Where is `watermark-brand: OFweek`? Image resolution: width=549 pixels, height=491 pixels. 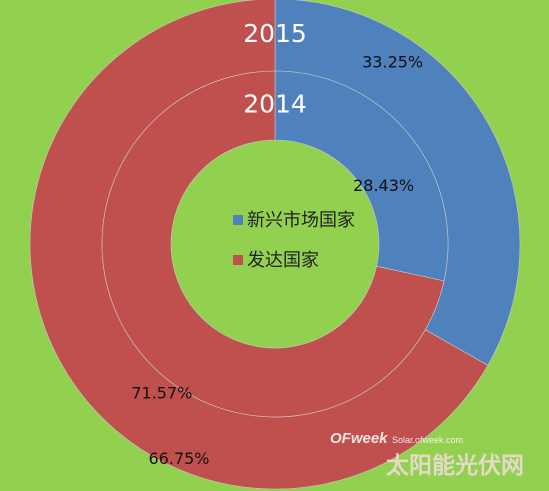
watermark-brand: OFweek is located at coordinates (359, 438).